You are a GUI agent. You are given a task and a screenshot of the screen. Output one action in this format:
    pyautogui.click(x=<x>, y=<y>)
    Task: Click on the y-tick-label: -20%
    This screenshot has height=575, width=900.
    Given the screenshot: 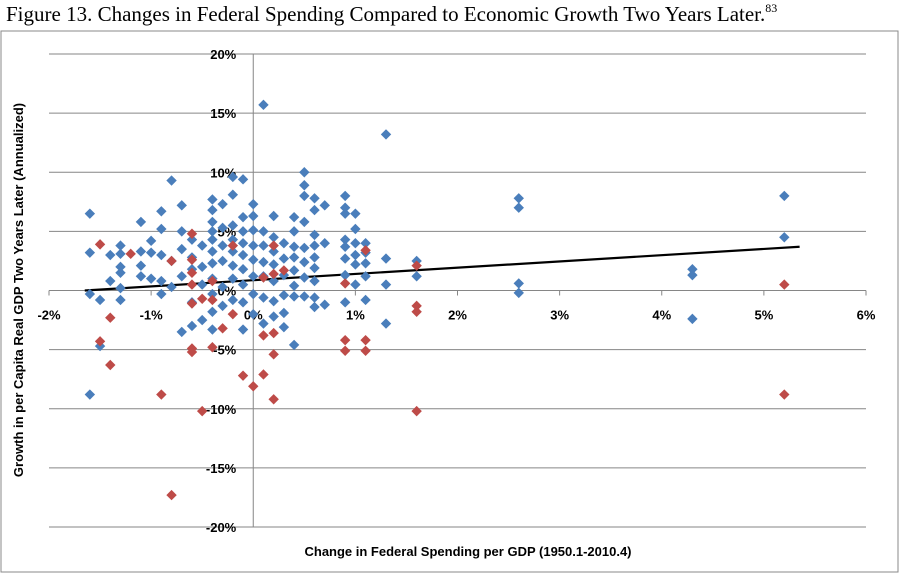 What is the action you would take?
    pyautogui.click(x=221, y=527)
    